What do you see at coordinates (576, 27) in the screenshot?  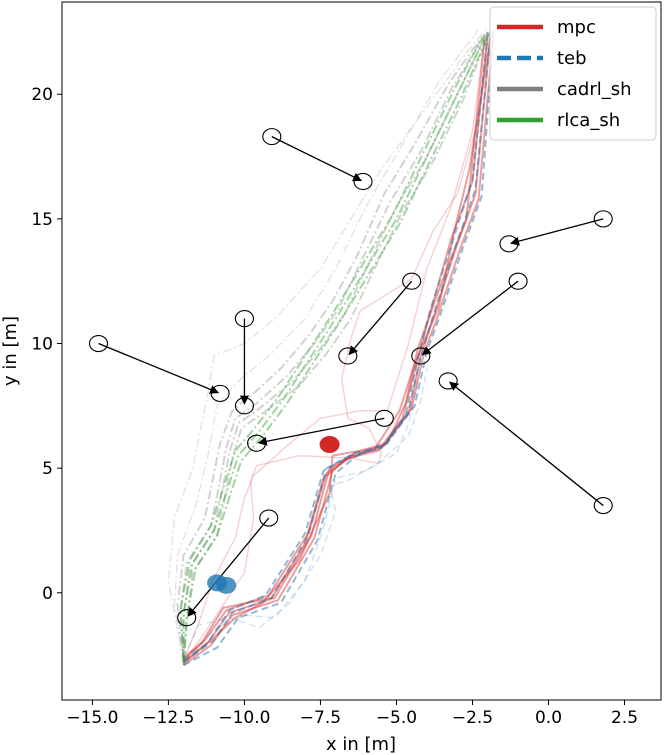 I see `legend-label-mpc: mpc` at bounding box center [576, 27].